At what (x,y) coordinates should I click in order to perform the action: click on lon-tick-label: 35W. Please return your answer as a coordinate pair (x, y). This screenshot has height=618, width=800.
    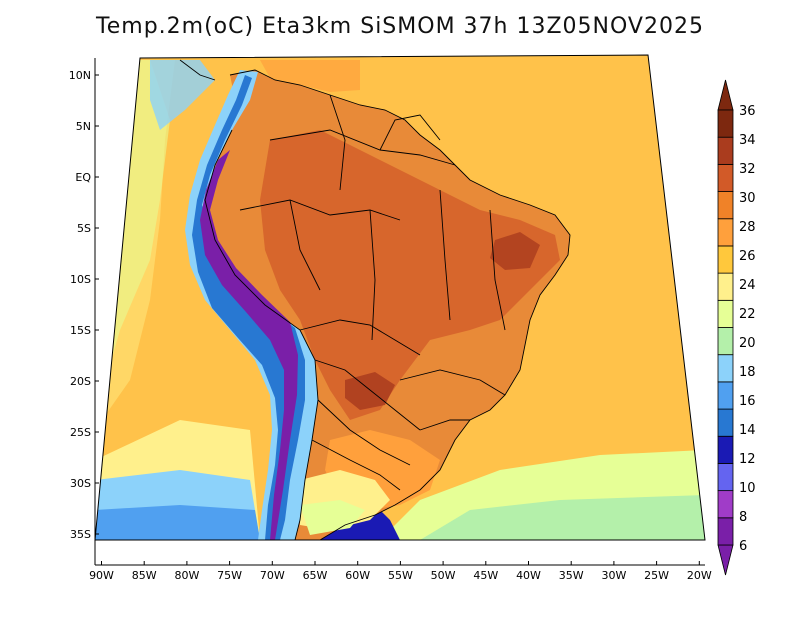
    Looking at the image, I should click on (571, 575).